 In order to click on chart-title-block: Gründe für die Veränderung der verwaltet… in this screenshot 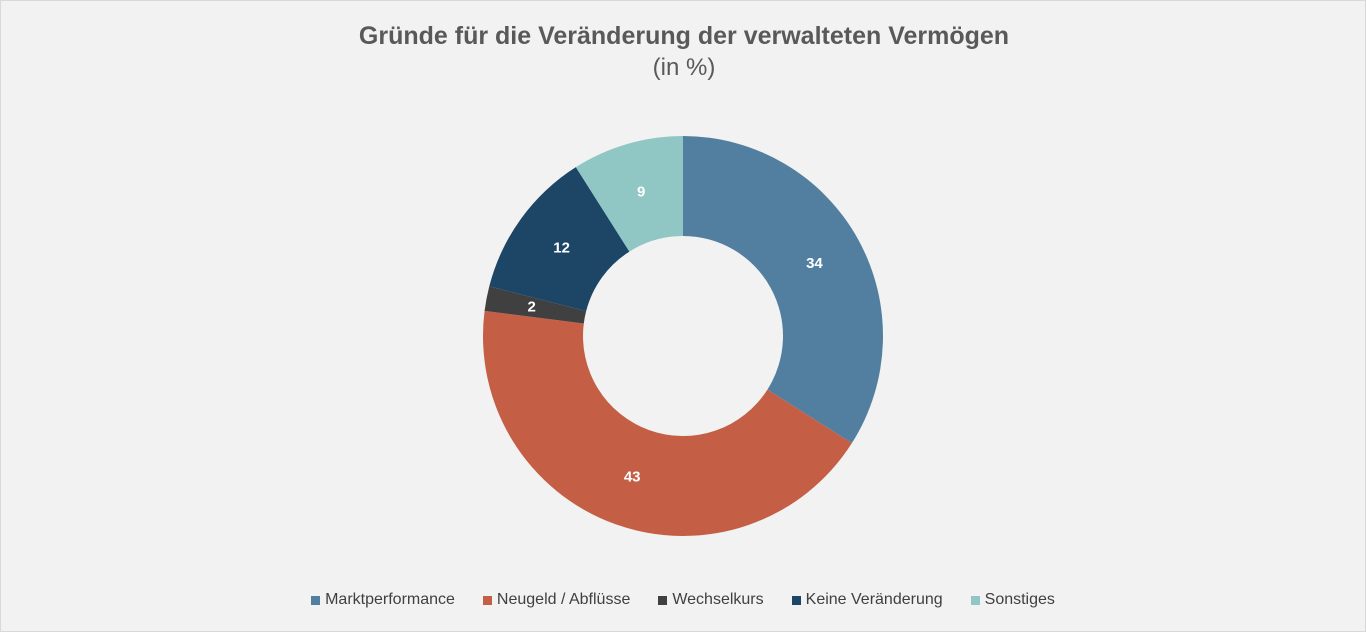, I will do `click(683, 51)`.